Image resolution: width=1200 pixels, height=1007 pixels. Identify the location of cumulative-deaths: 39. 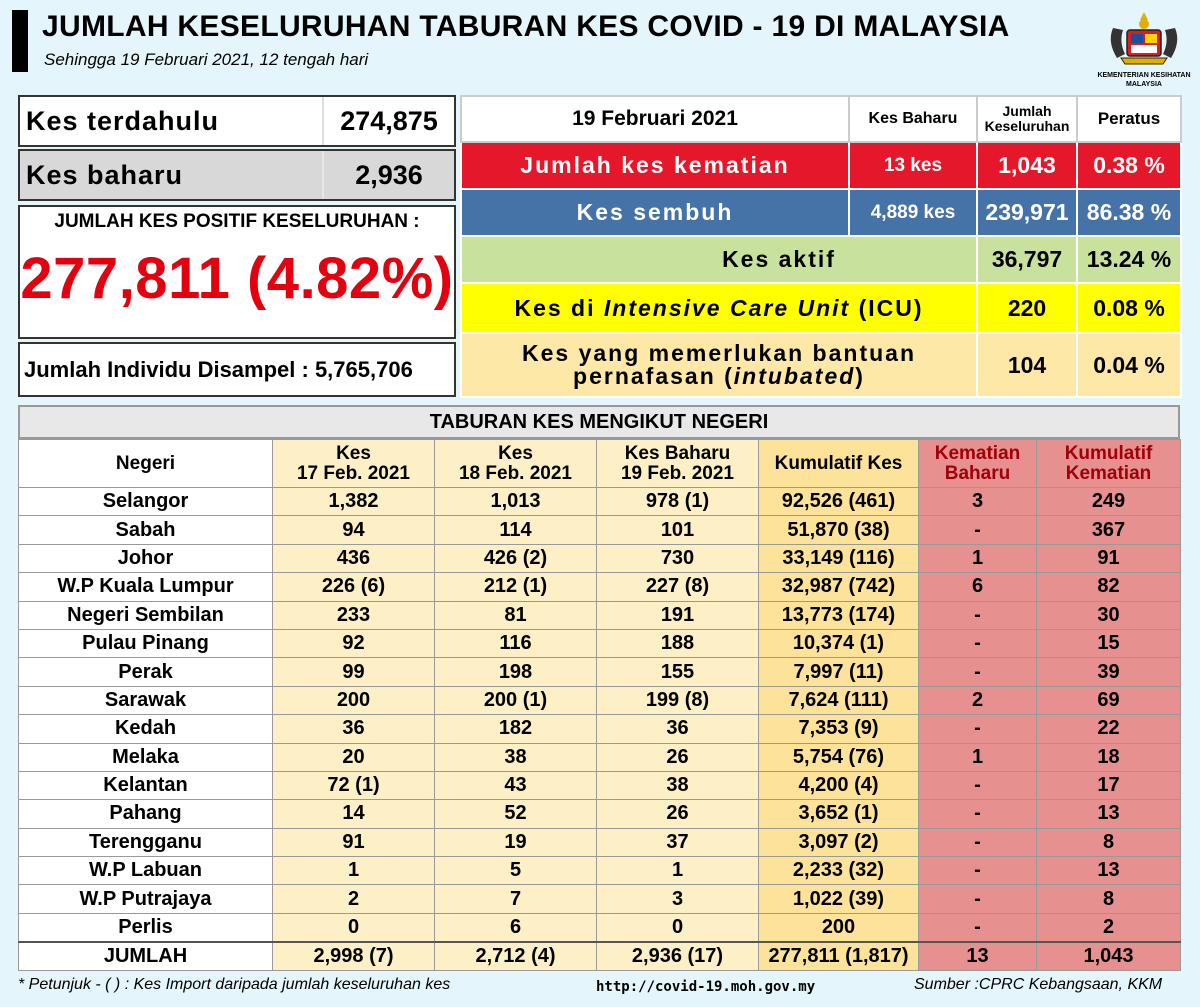
(1108, 672).